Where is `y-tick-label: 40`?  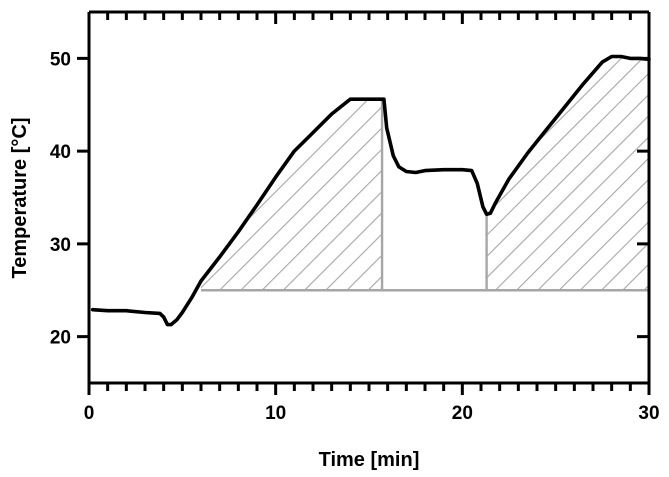
y-tick-label: 40 is located at coordinates (60, 152).